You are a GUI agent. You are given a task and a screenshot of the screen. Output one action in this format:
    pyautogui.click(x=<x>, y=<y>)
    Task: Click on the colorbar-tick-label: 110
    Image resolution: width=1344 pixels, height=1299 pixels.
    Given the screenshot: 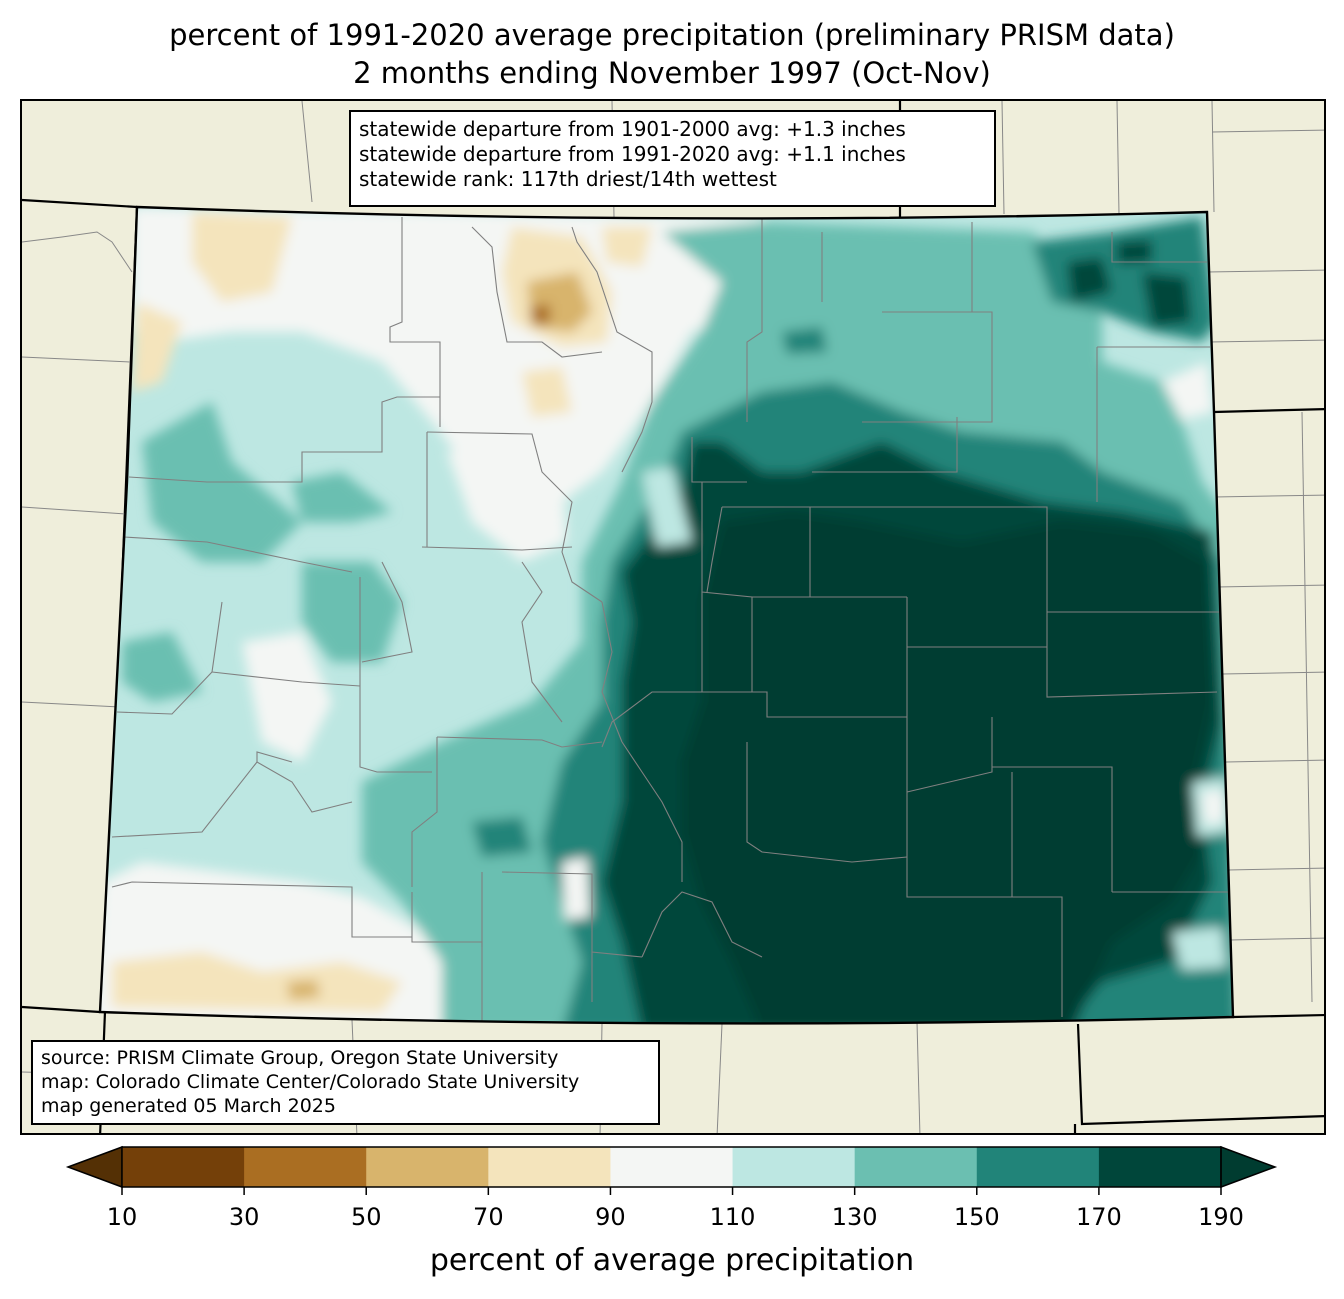 What is the action you would take?
    pyautogui.click(x=732, y=1217)
    